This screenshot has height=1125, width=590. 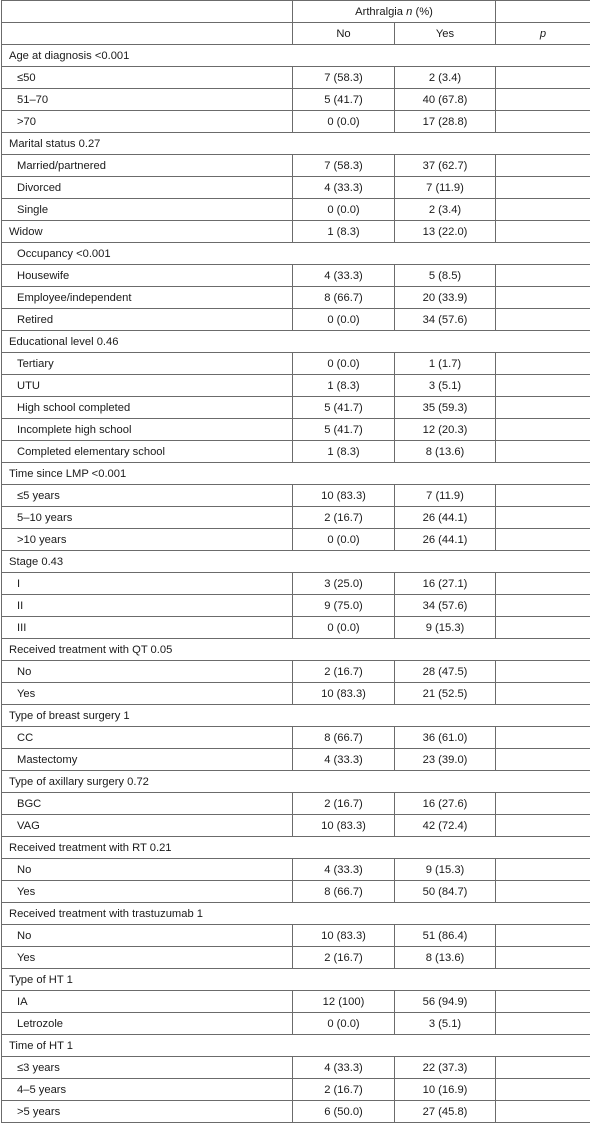 I want to click on section-label: Time since LMP <0.001, so click(x=295, y=473).